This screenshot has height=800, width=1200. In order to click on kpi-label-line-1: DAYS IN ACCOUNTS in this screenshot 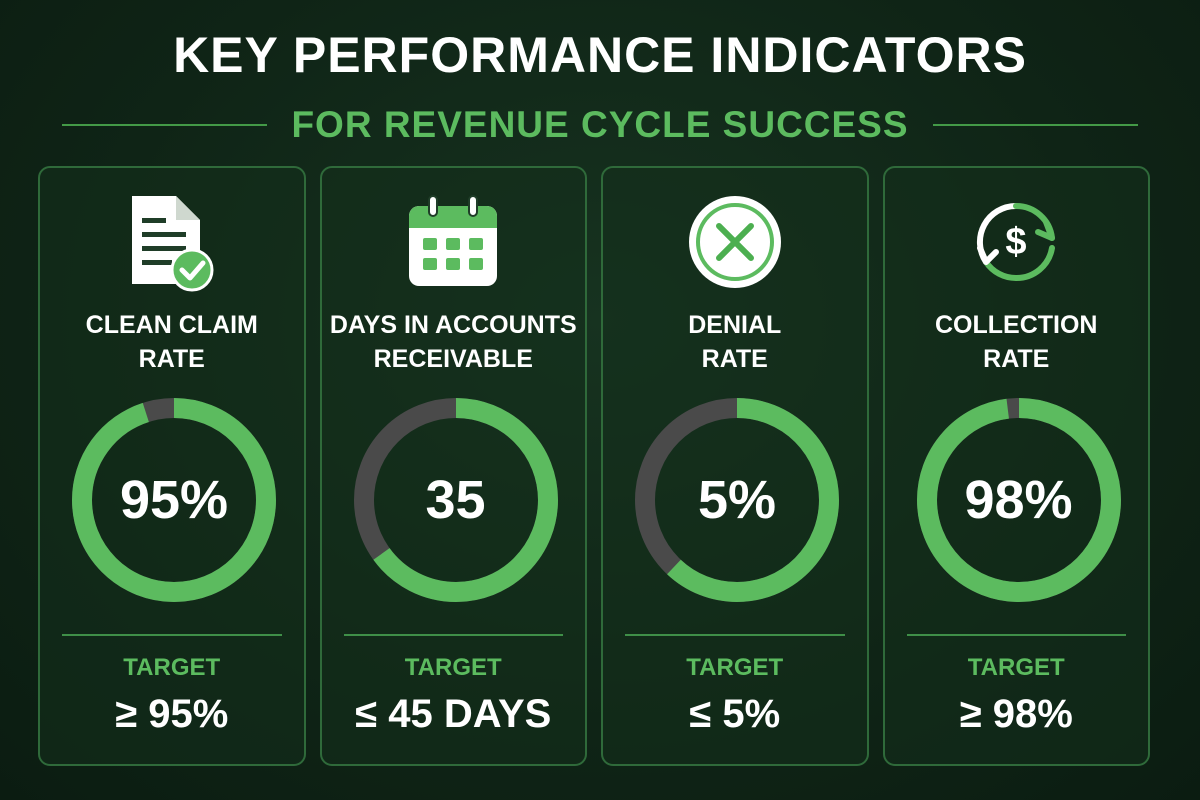, I will do `click(453, 325)`.